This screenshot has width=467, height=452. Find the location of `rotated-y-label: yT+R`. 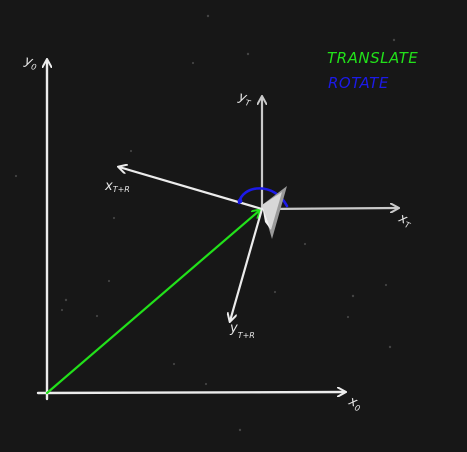

rotated-y-label: yT+R is located at coordinates (242, 330).